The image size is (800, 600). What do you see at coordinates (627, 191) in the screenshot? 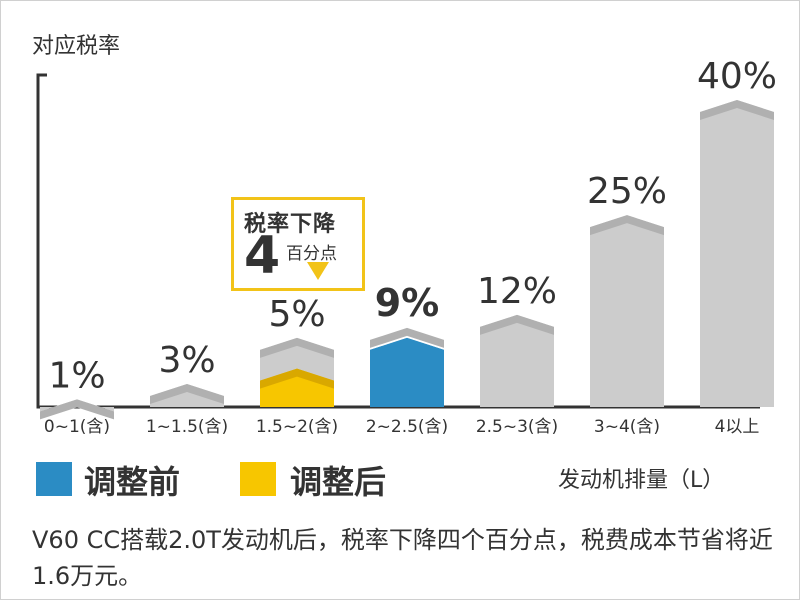
I see `data-label-5: 25%` at bounding box center [627, 191].